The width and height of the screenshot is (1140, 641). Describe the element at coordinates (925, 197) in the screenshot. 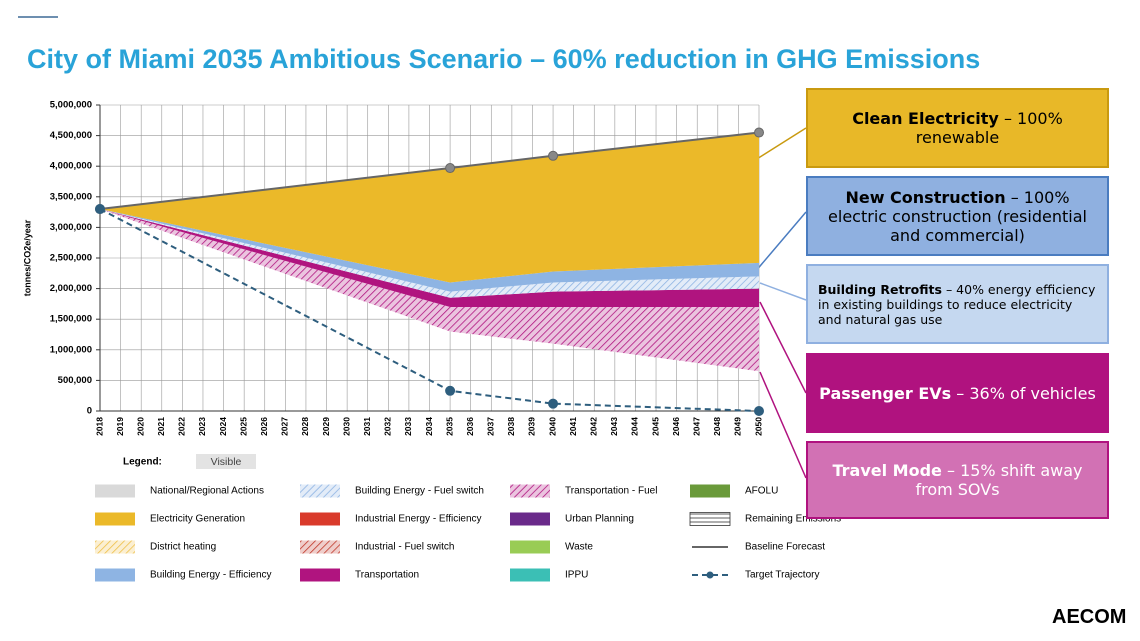

I see `callout-bold: New Construction` at that location.